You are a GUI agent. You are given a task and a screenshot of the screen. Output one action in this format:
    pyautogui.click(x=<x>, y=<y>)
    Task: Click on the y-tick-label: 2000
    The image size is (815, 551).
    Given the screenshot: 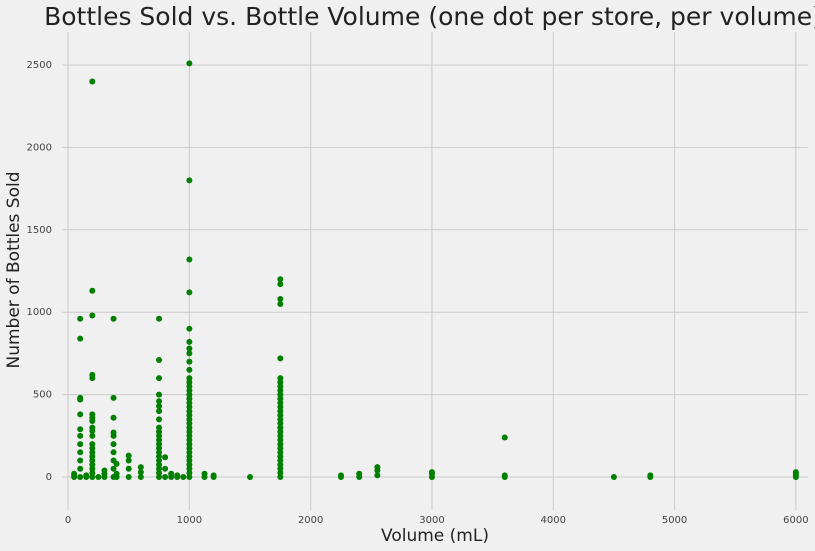 What is the action you would take?
    pyautogui.click(x=39, y=147)
    